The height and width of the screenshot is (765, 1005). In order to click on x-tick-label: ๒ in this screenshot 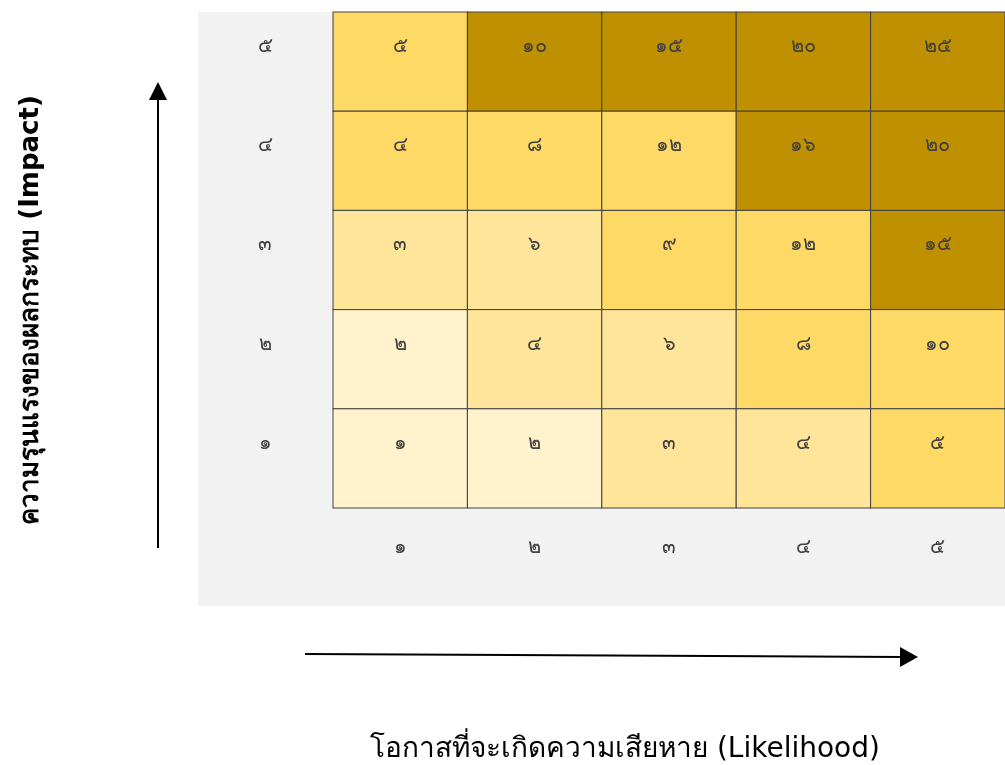, I will do `click(535, 546)`.